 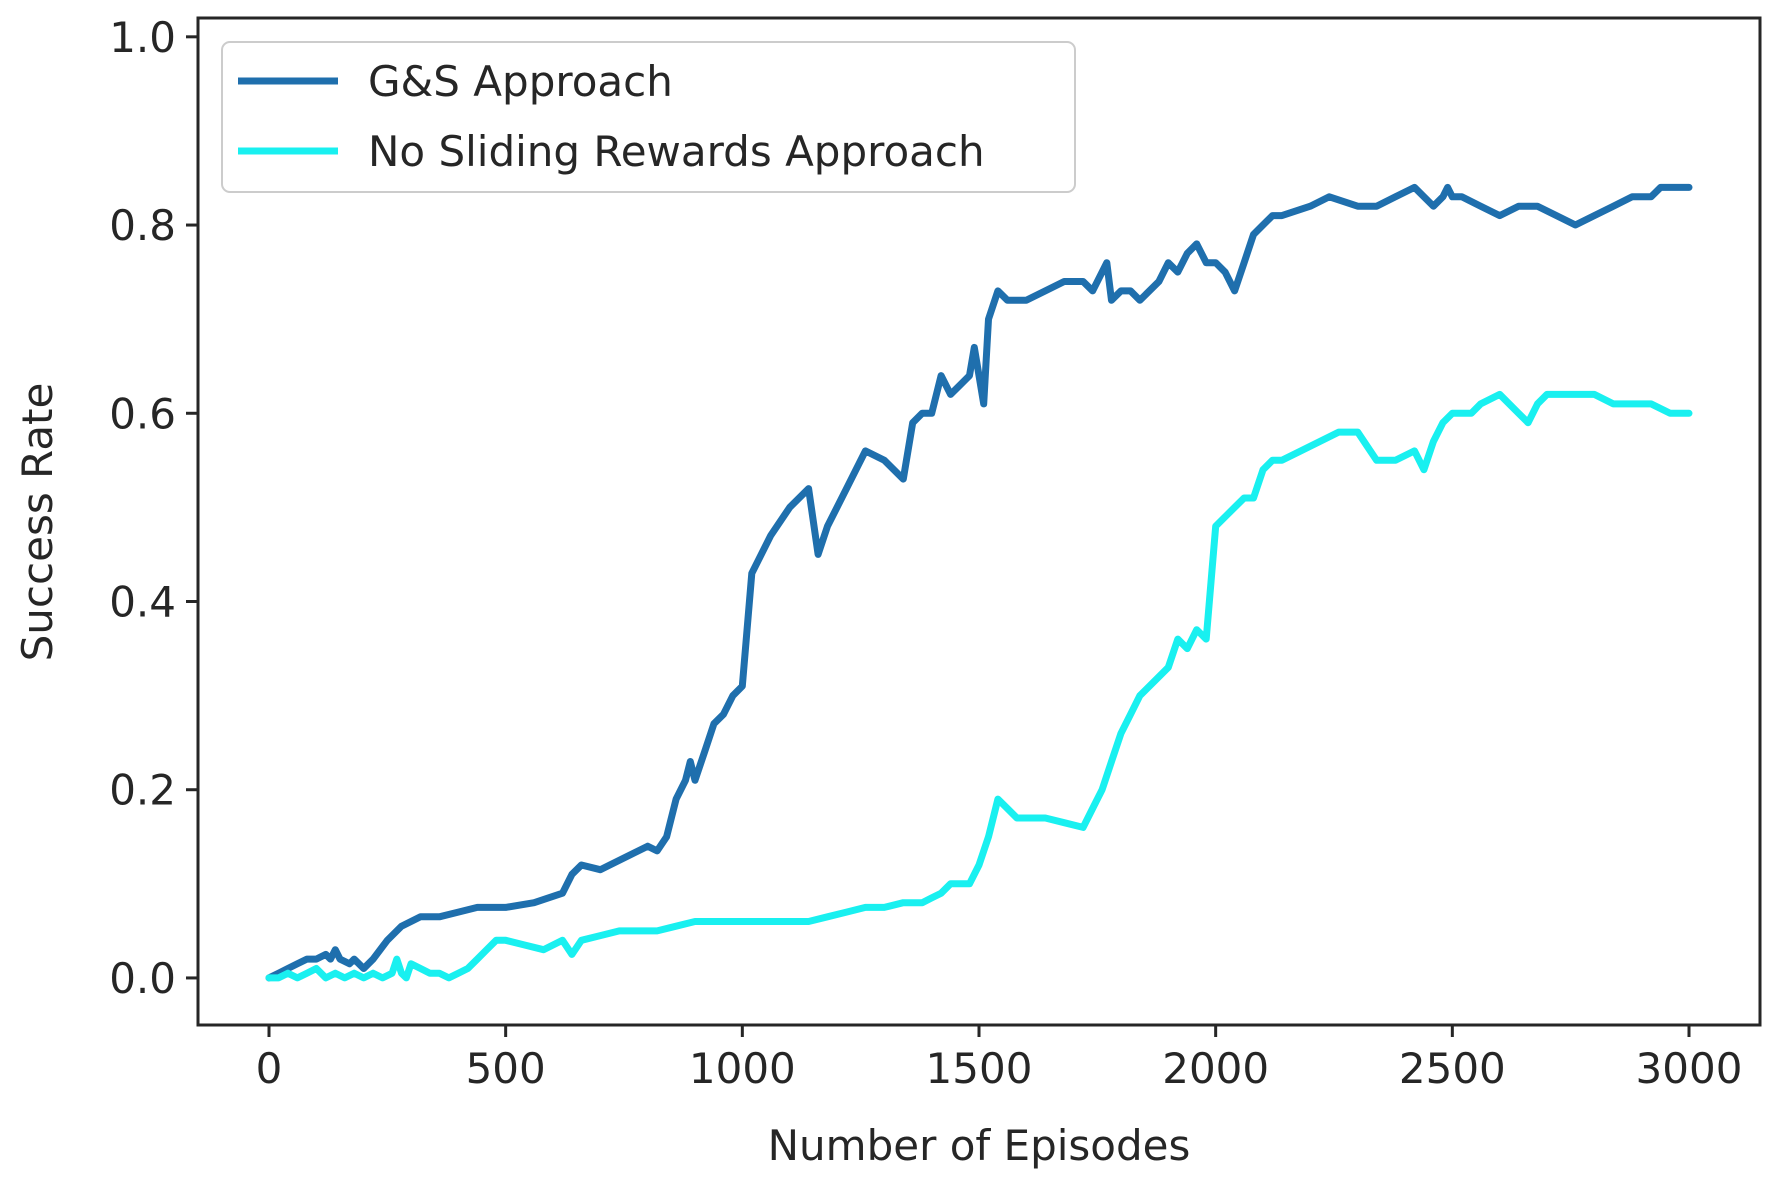 What do you see at coordinates (979, 1068) in the screenshot?
I see `x-tick-label: 1500` at bounding box center [979, 1068].